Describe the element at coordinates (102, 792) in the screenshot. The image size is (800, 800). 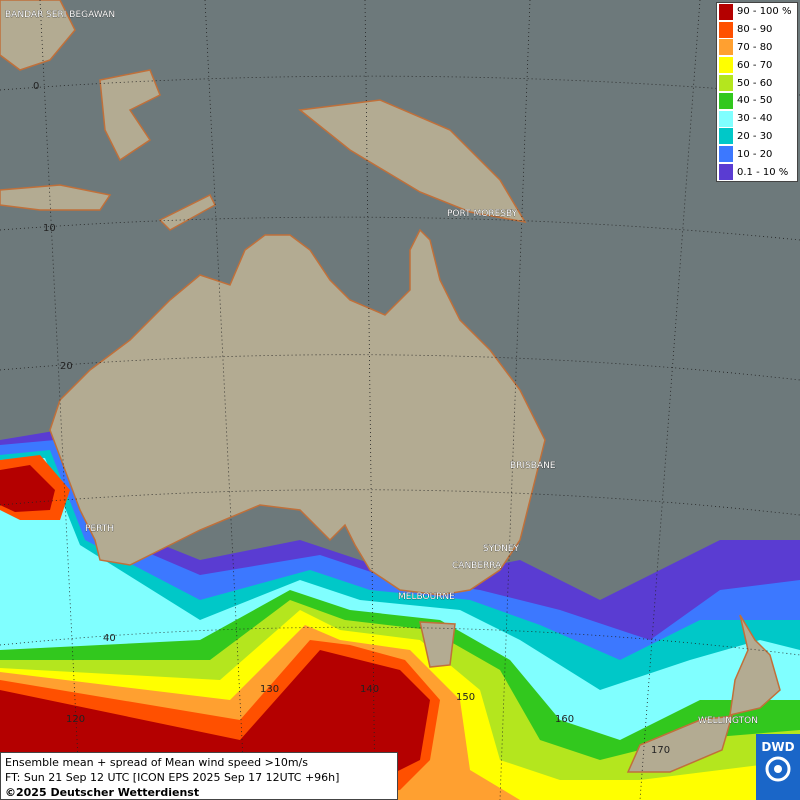
I see `footer-line: ©2025 Deutscher Wetterdienst` at that location.